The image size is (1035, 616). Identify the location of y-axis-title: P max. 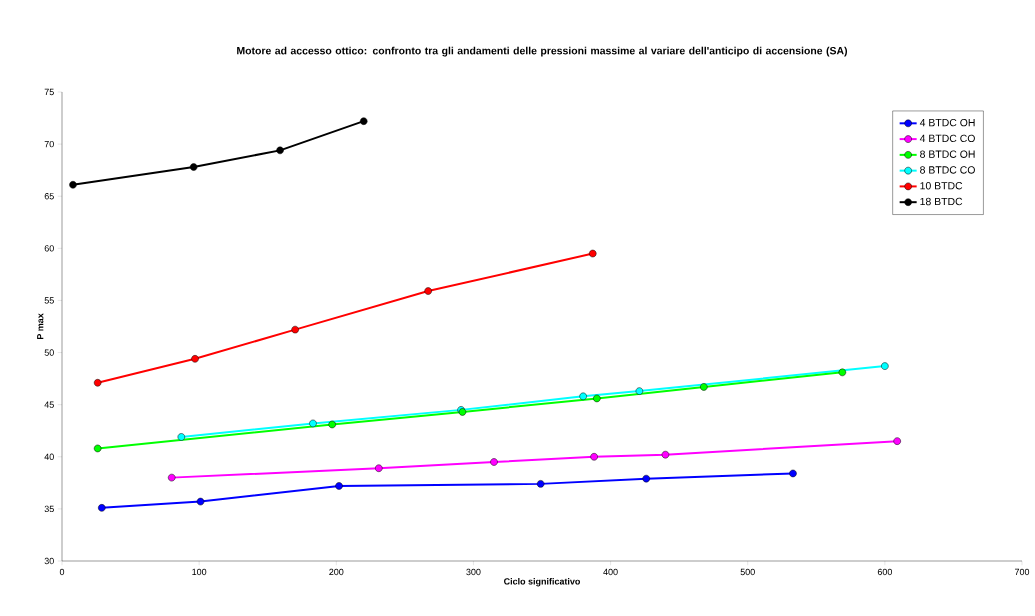
(40, 326).